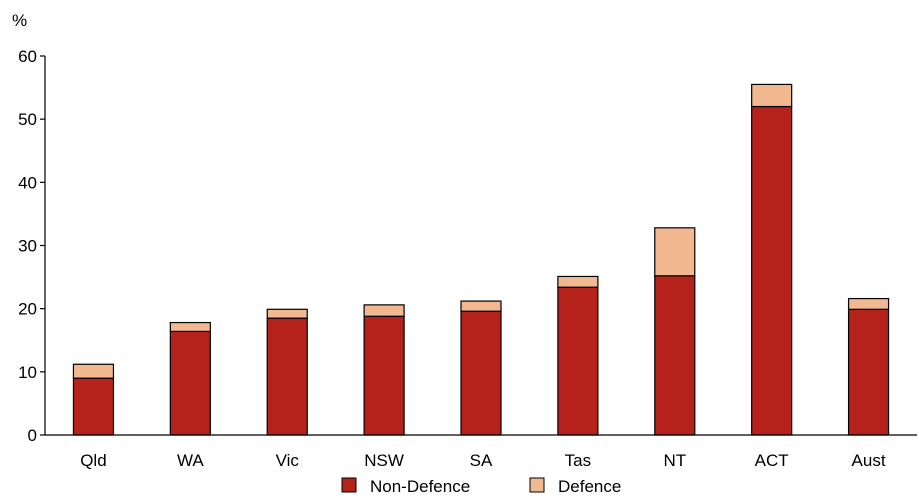 This screenshot has height=502, width=919. I want to click on legend-label: Defence, so click(589, 486).